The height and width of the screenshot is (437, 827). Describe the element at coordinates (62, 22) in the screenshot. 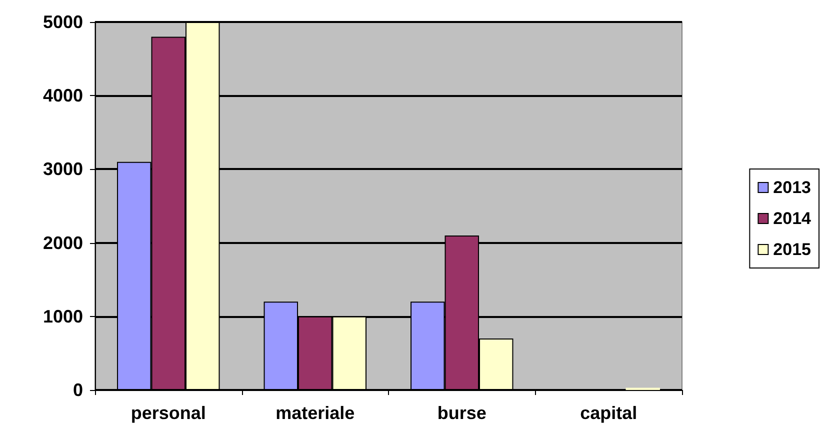

I see `y-tick-label: 5000` at that location.